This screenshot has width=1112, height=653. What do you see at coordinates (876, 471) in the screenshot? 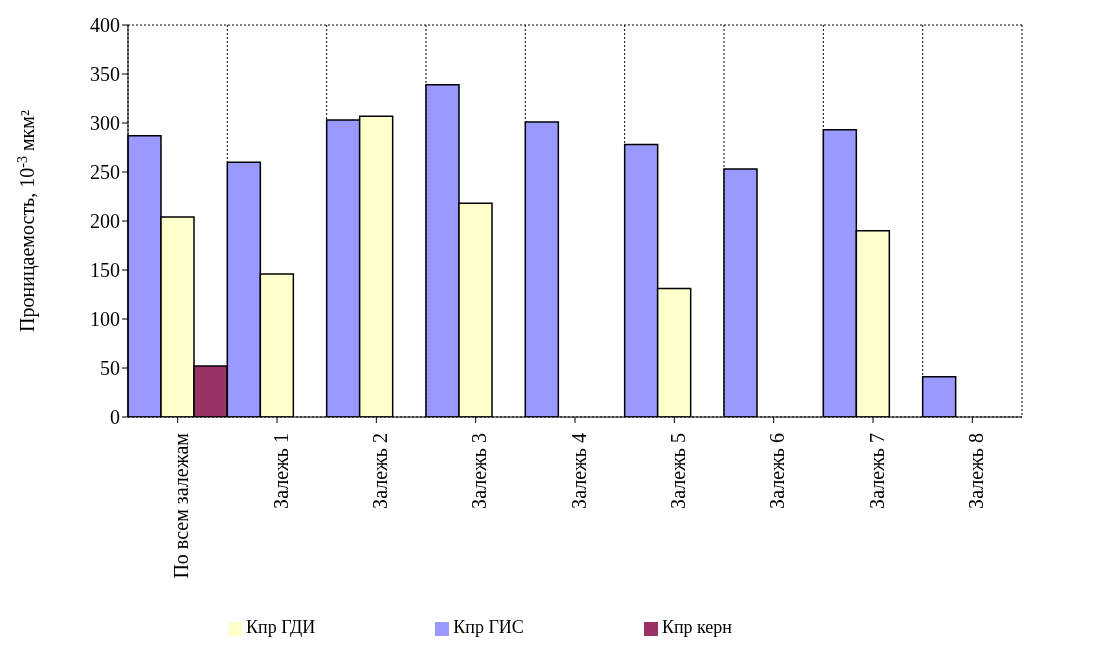
I see `x-tick-label: Залежь 7` at bounding box center [876, 471].